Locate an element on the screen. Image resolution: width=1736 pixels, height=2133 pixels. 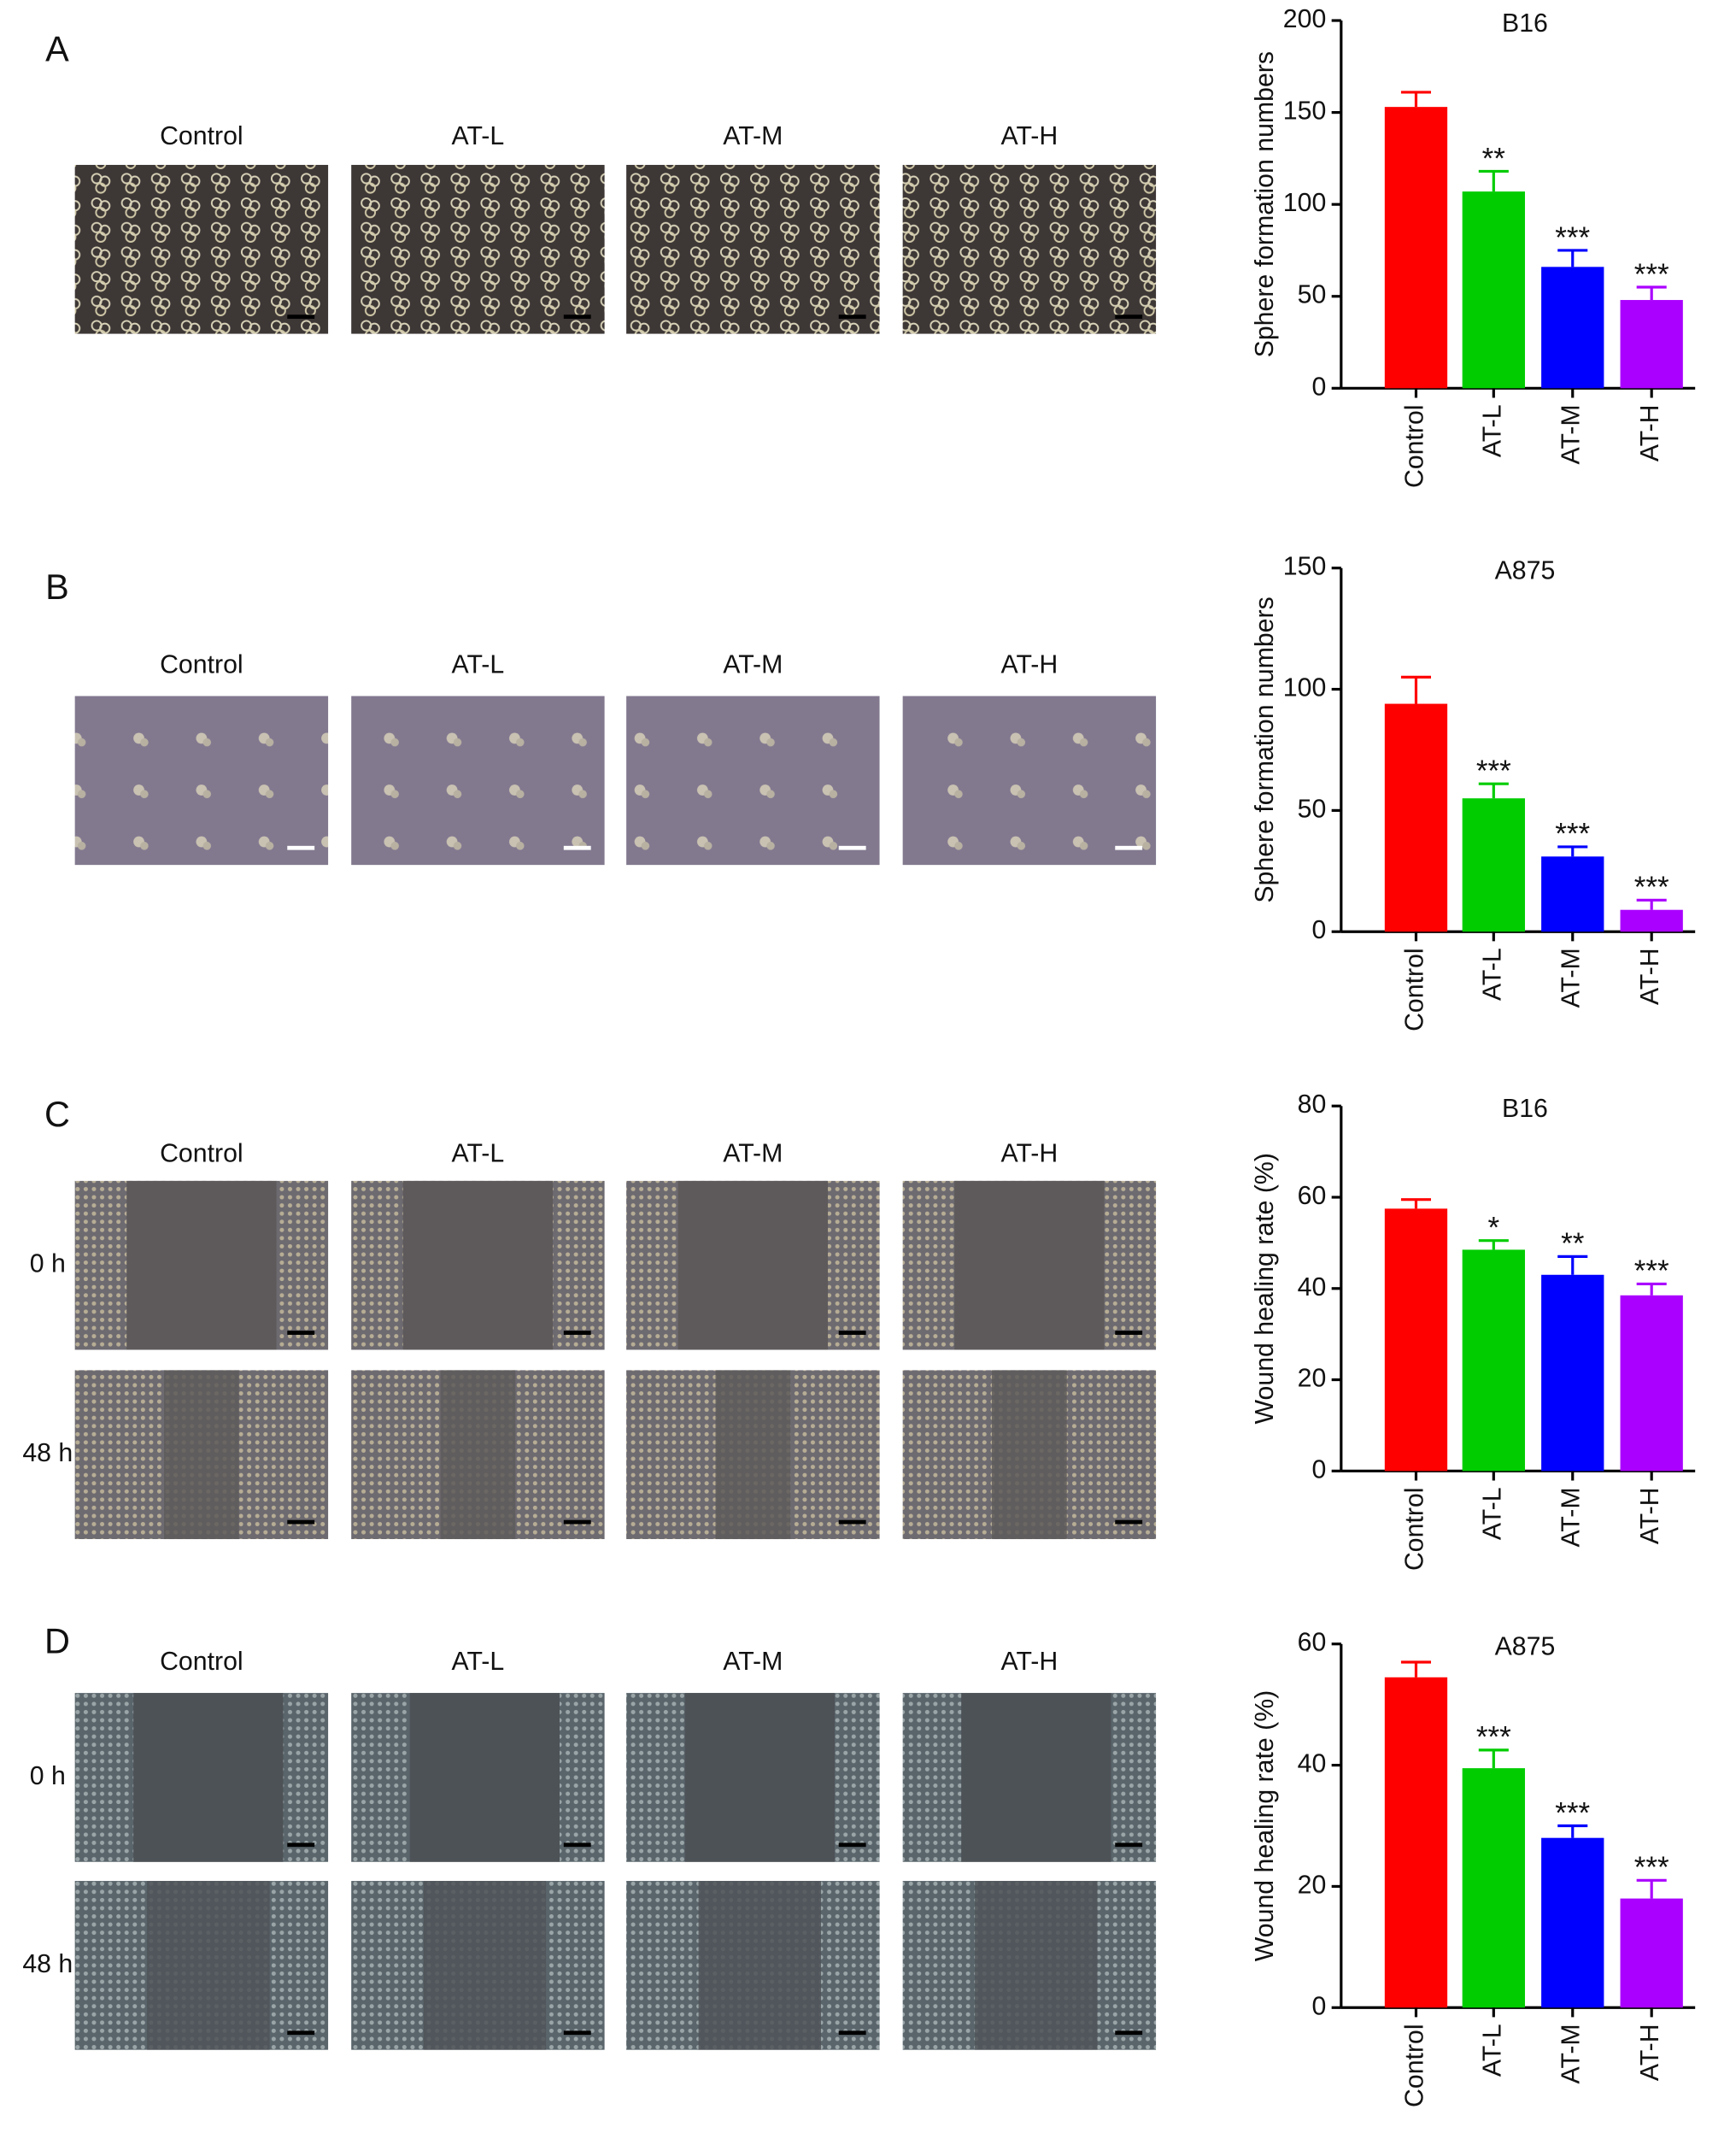
significance: * is located at coordinates (1493, 1228).